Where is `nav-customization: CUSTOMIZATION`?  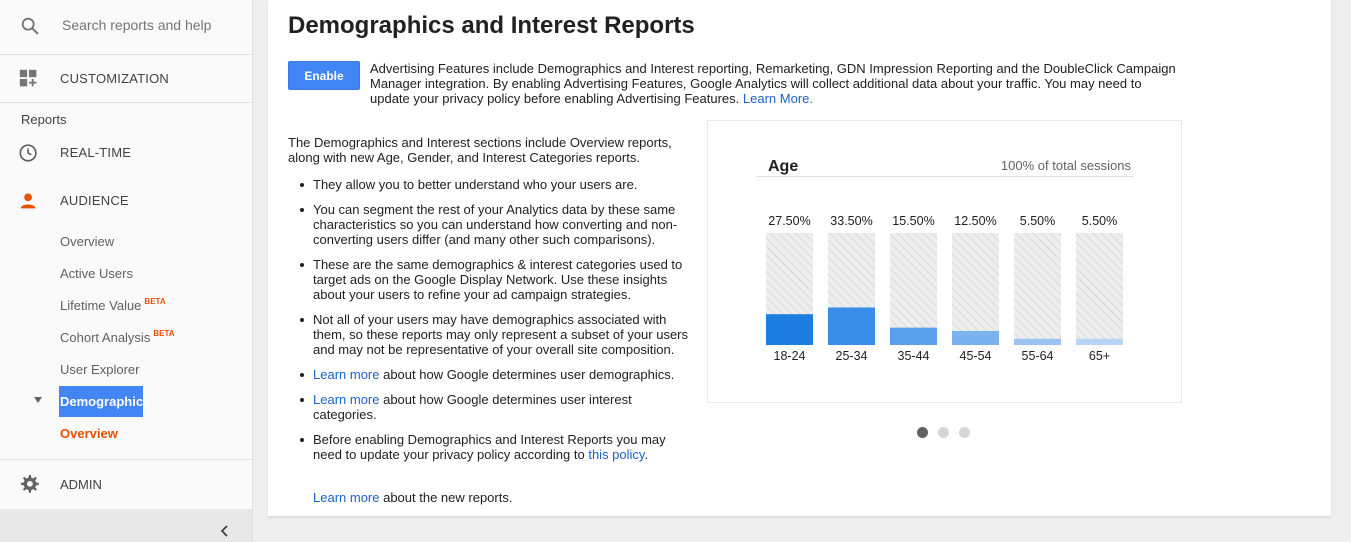 nav-customization: CUSTOMIZATION is located at coordinates (126, 79).